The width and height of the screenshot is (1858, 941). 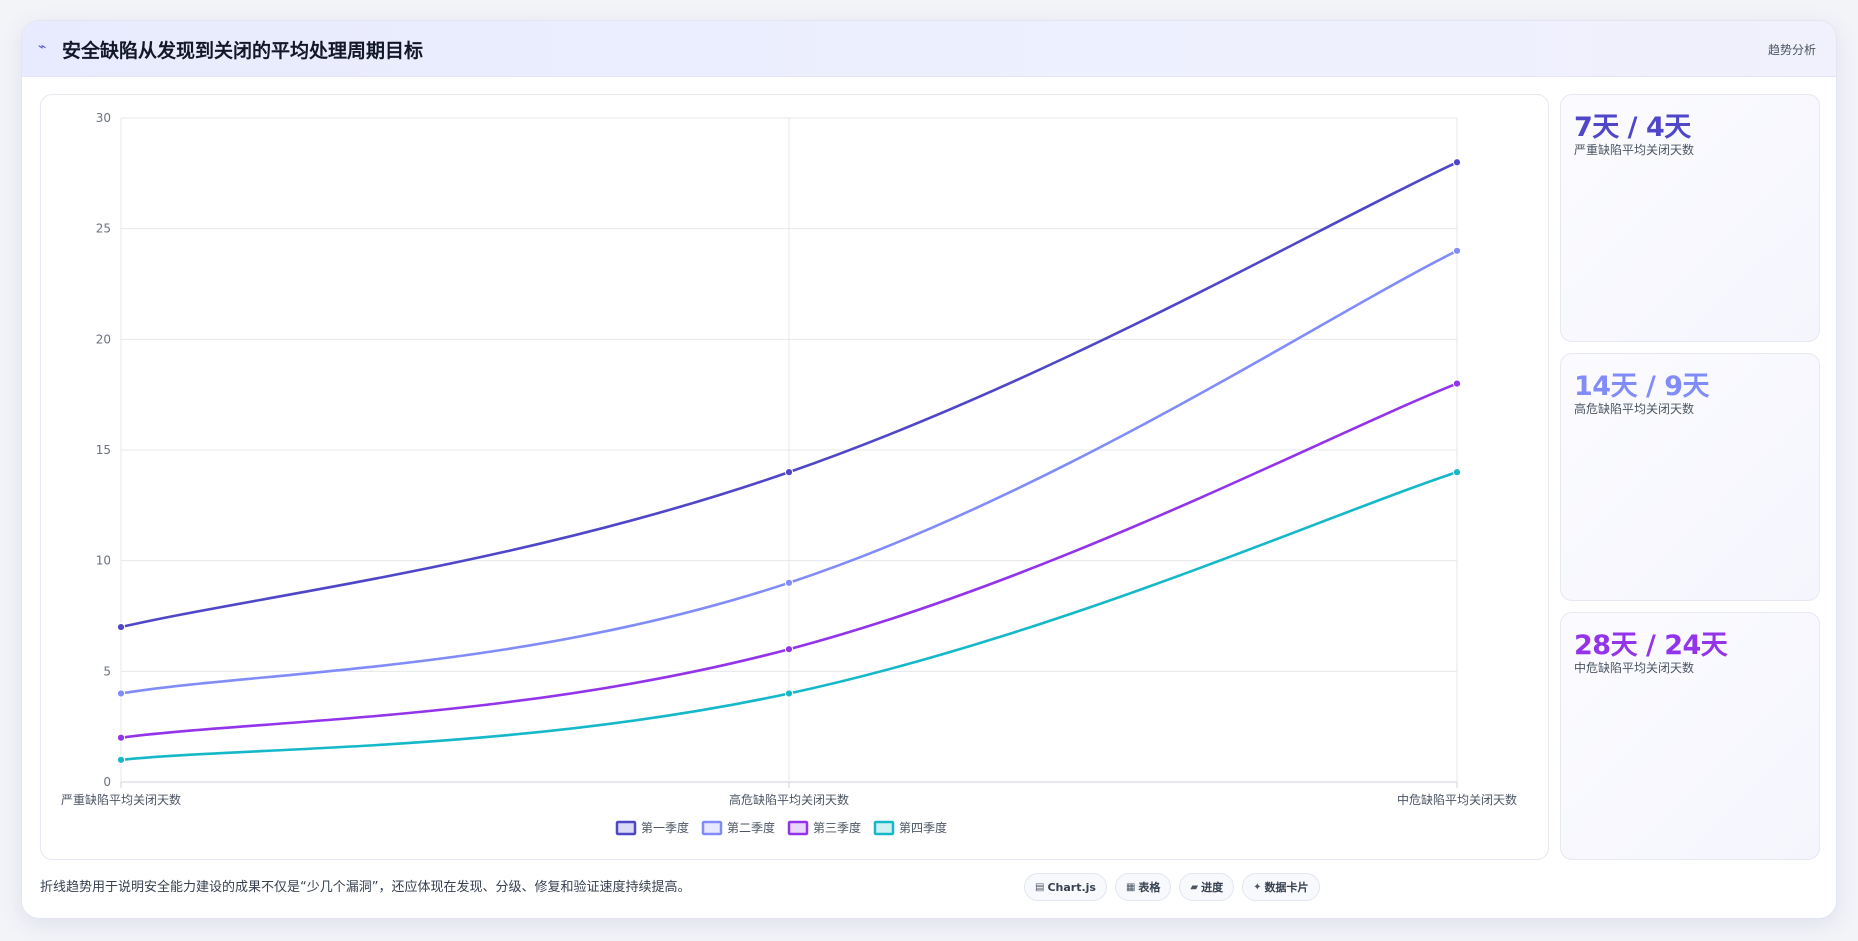 What do you see at coordinates (103, 339) in the screenshot?
I see `y-tick-label: 20` at bounding box center [103, 339].